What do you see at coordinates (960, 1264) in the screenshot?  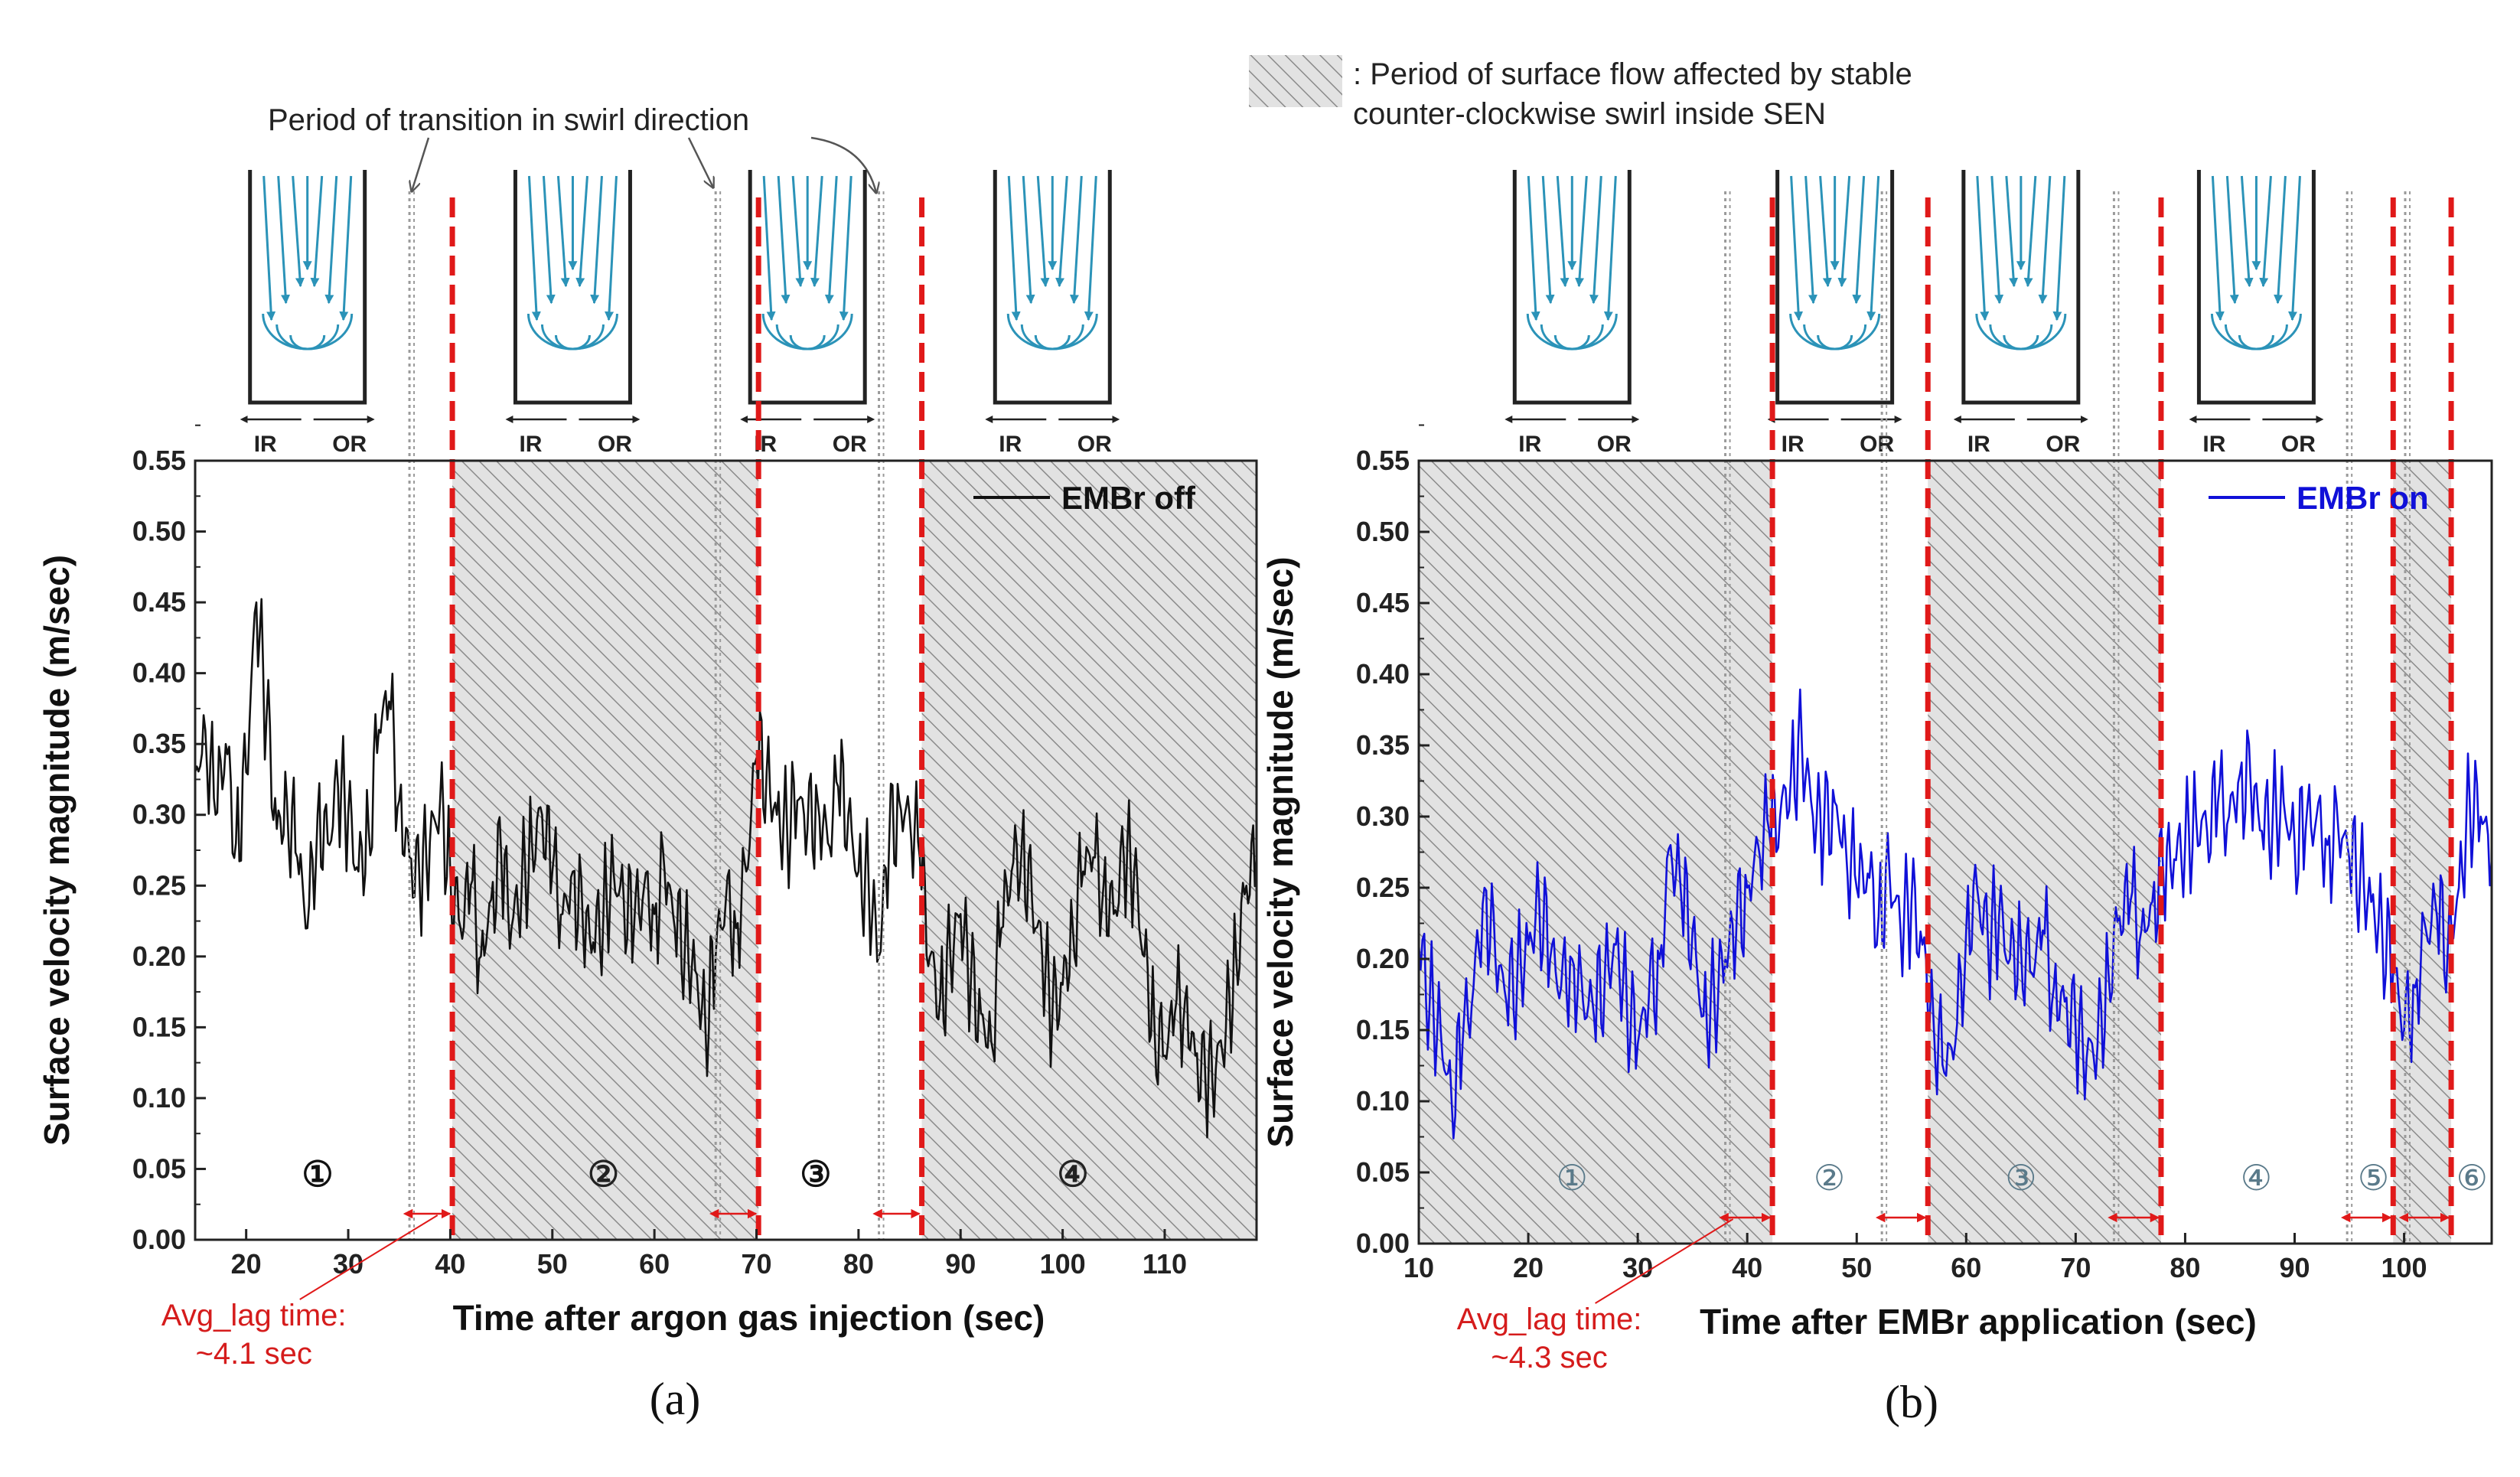 I see `x-tick-label-a: 90` at bounding box center [960, 1264].